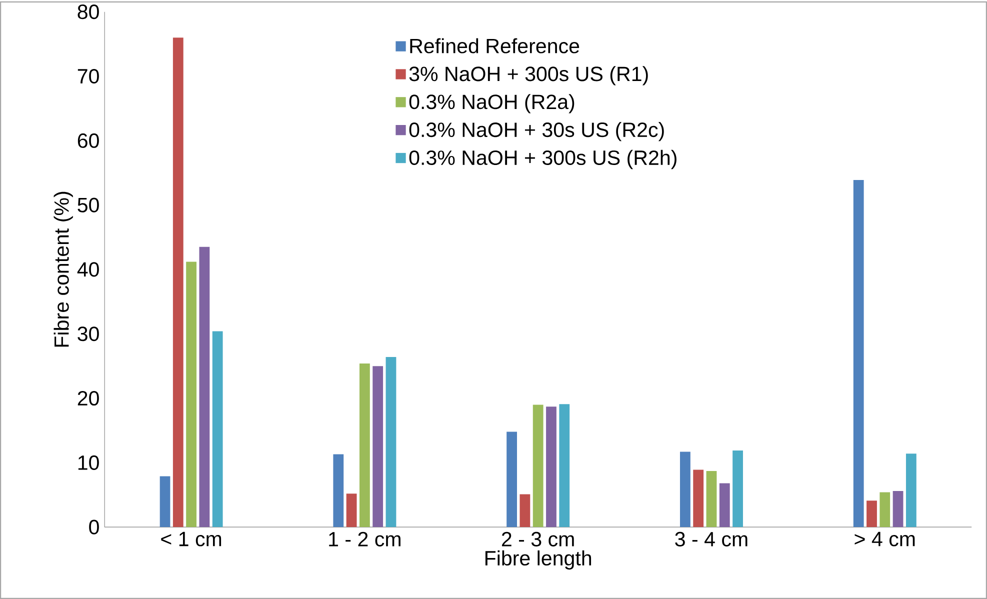 Image resolution: width=987 pixels, height=599 pixels. What do you see at coordinates (88, 334) in the screenshot?
I see `y-tick-label: 30` at bounding box center [88, 334].